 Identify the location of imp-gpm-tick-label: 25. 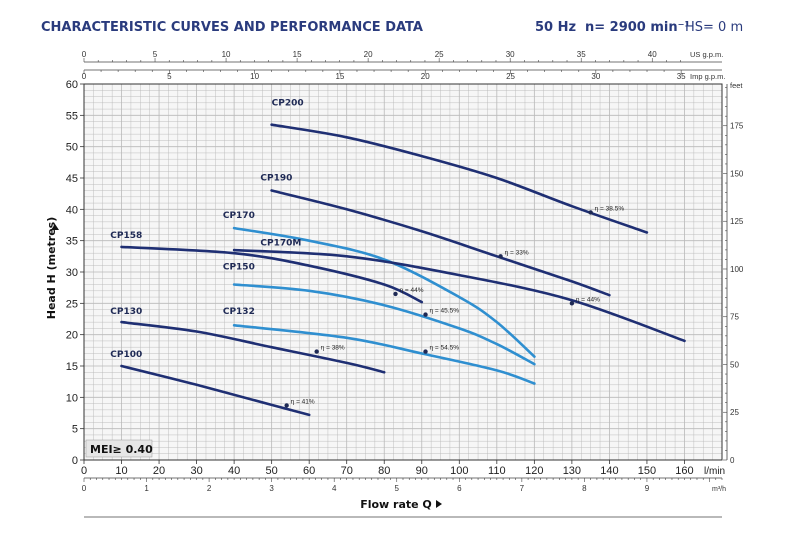
(510, 76).